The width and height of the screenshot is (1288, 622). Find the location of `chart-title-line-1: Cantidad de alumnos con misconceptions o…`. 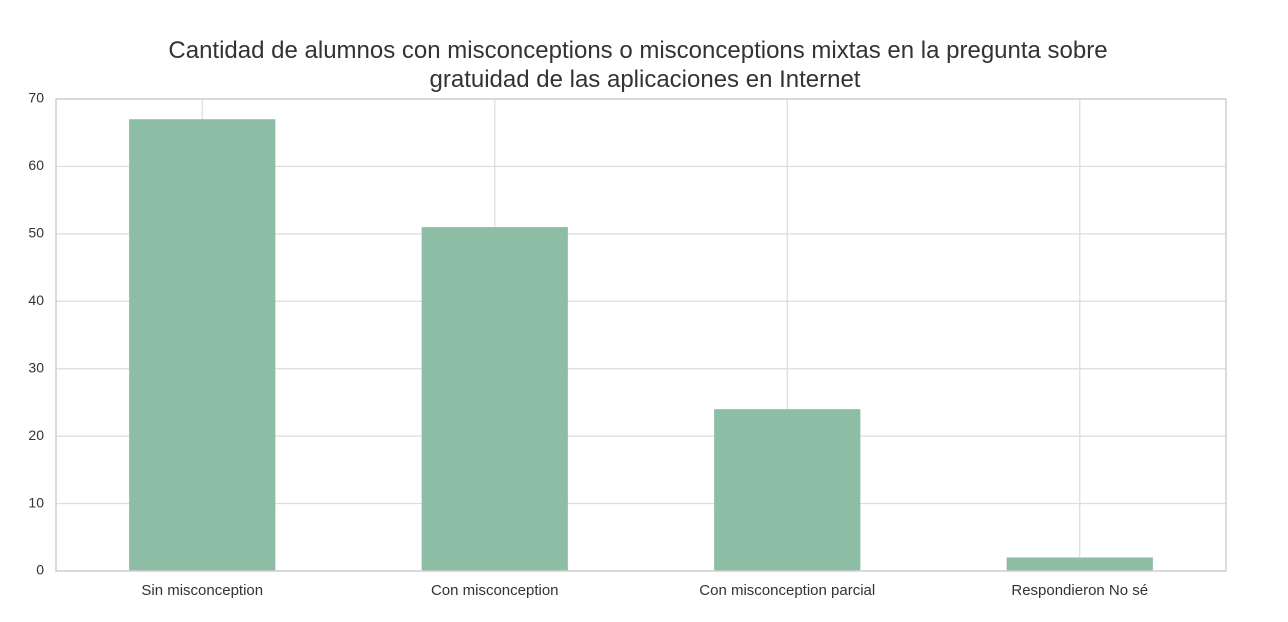

chart-title-line-1: Cantidad de alumnos con misconceptions o… is located at coordinates (637, 50).